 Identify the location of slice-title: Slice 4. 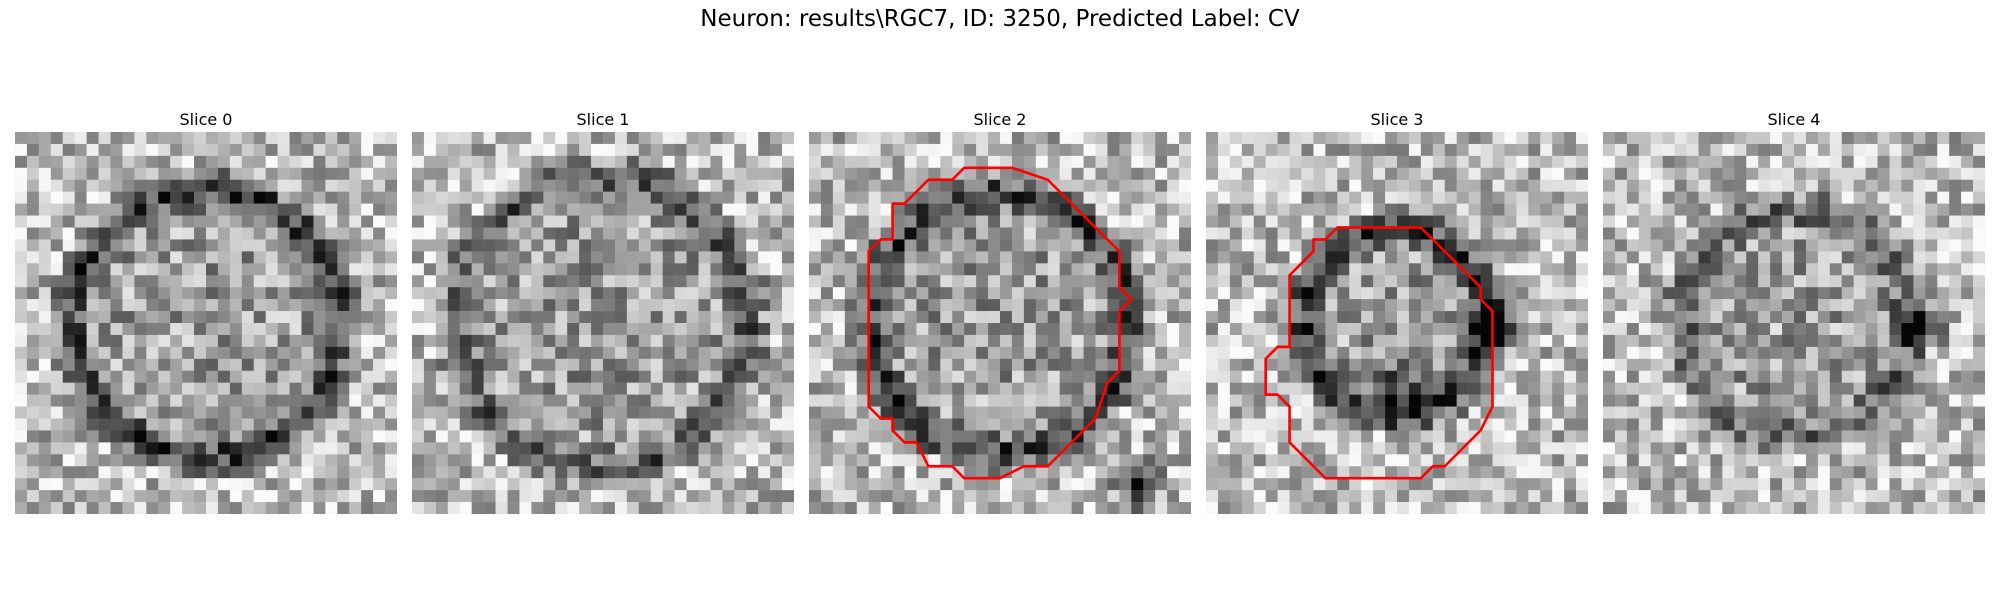
(1794, 119).